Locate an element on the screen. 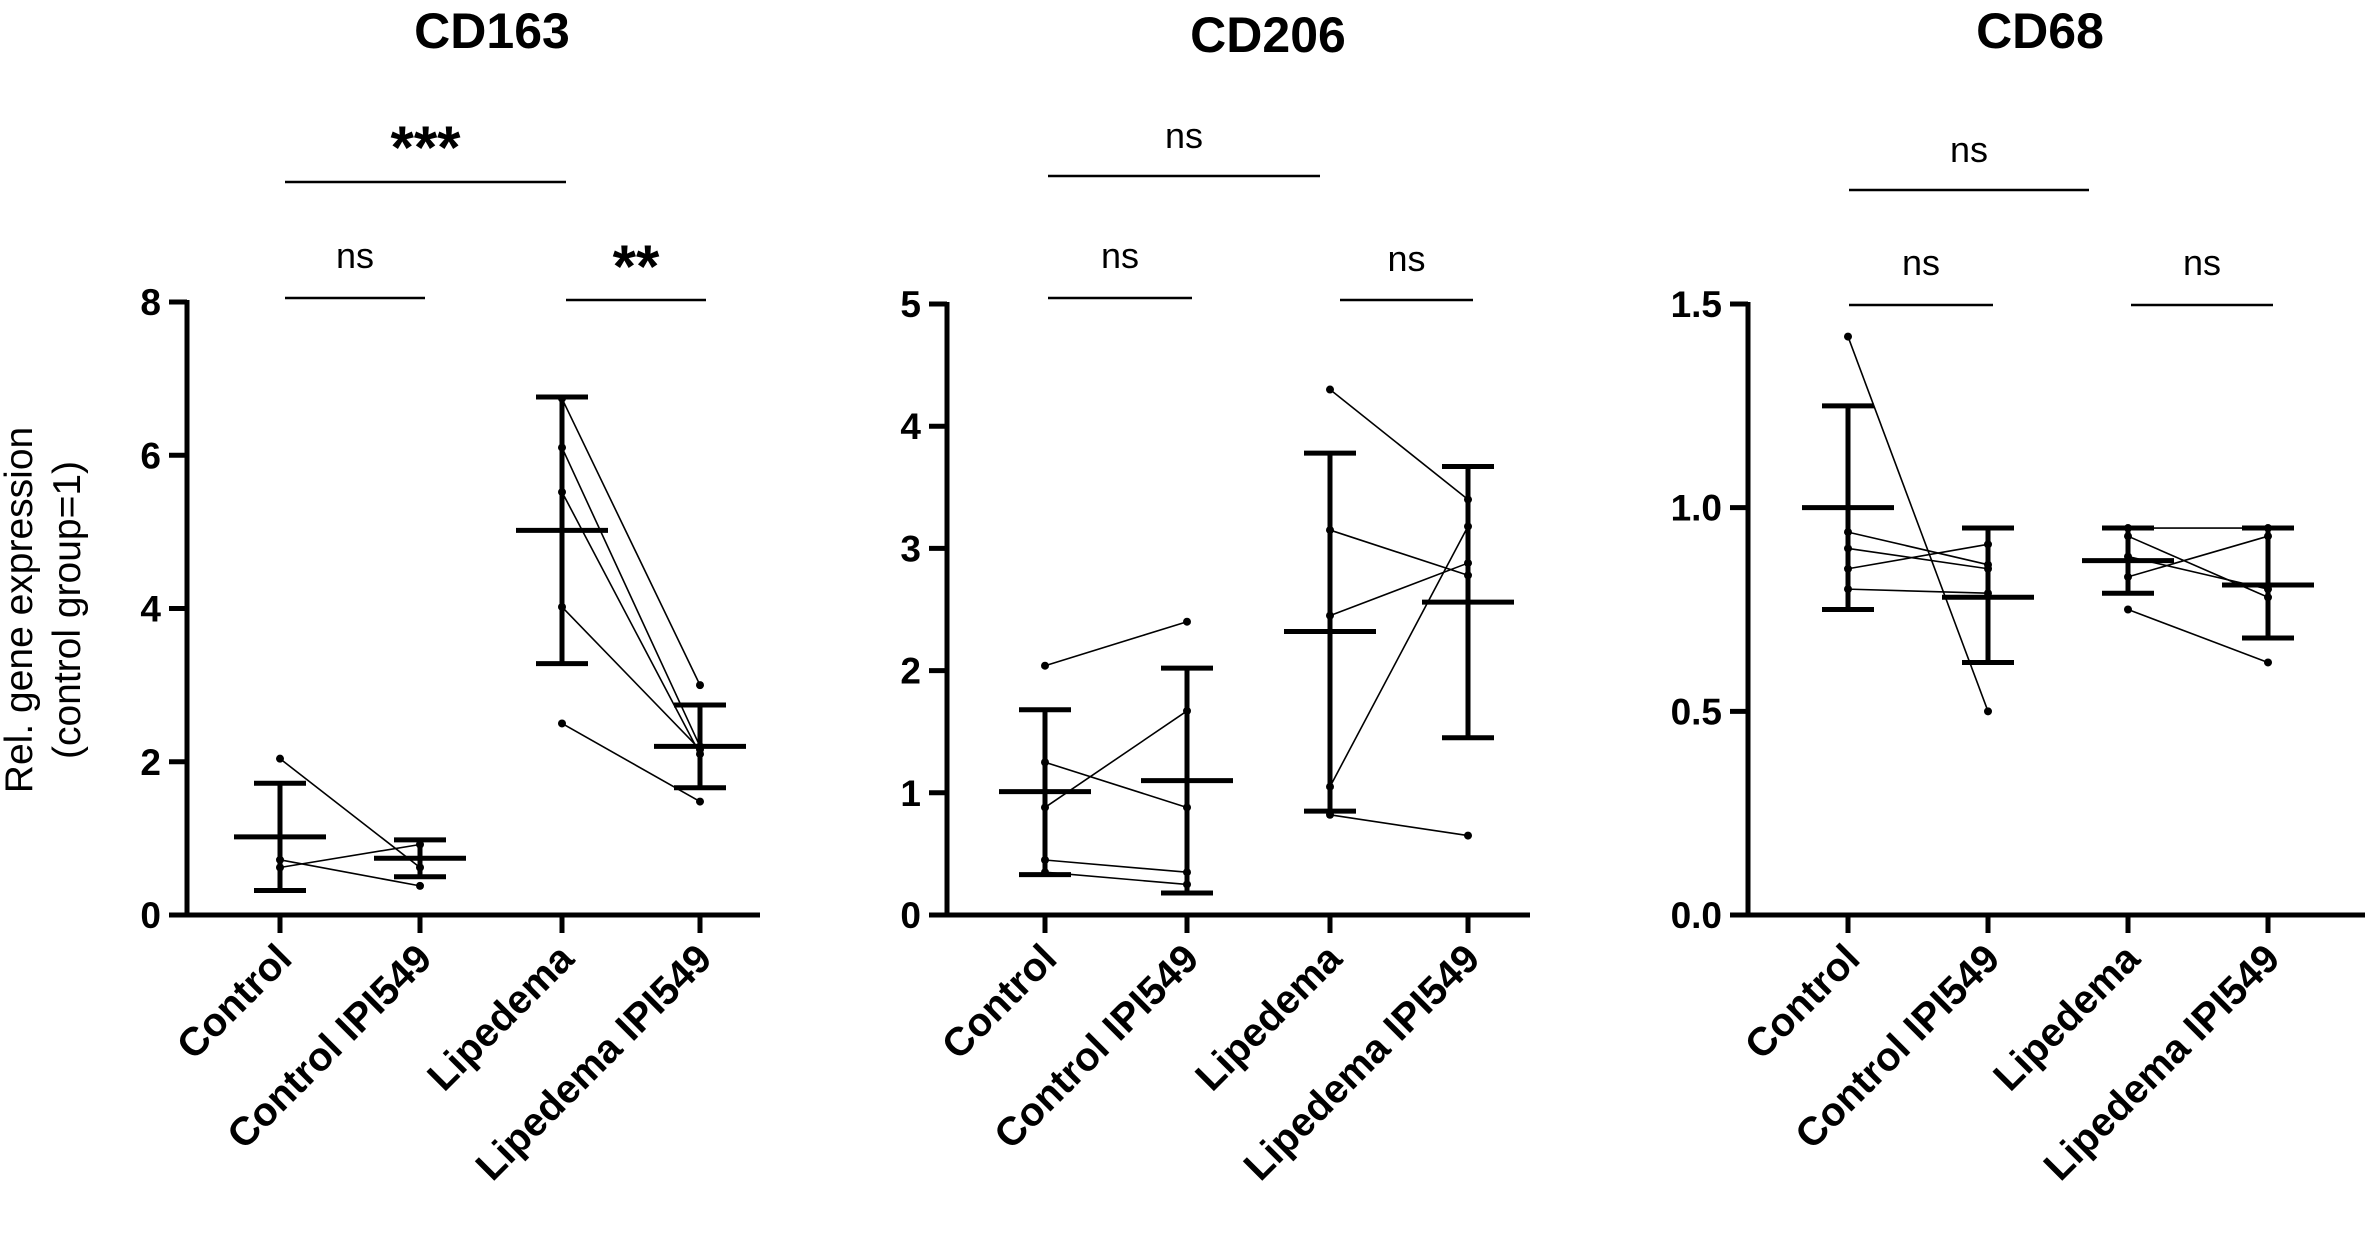 Image resolution: width=2368 pixels, height=1249 pixels. panel-cd68-y-tick-label: 1.5 is located at coordinates (1696, 304).